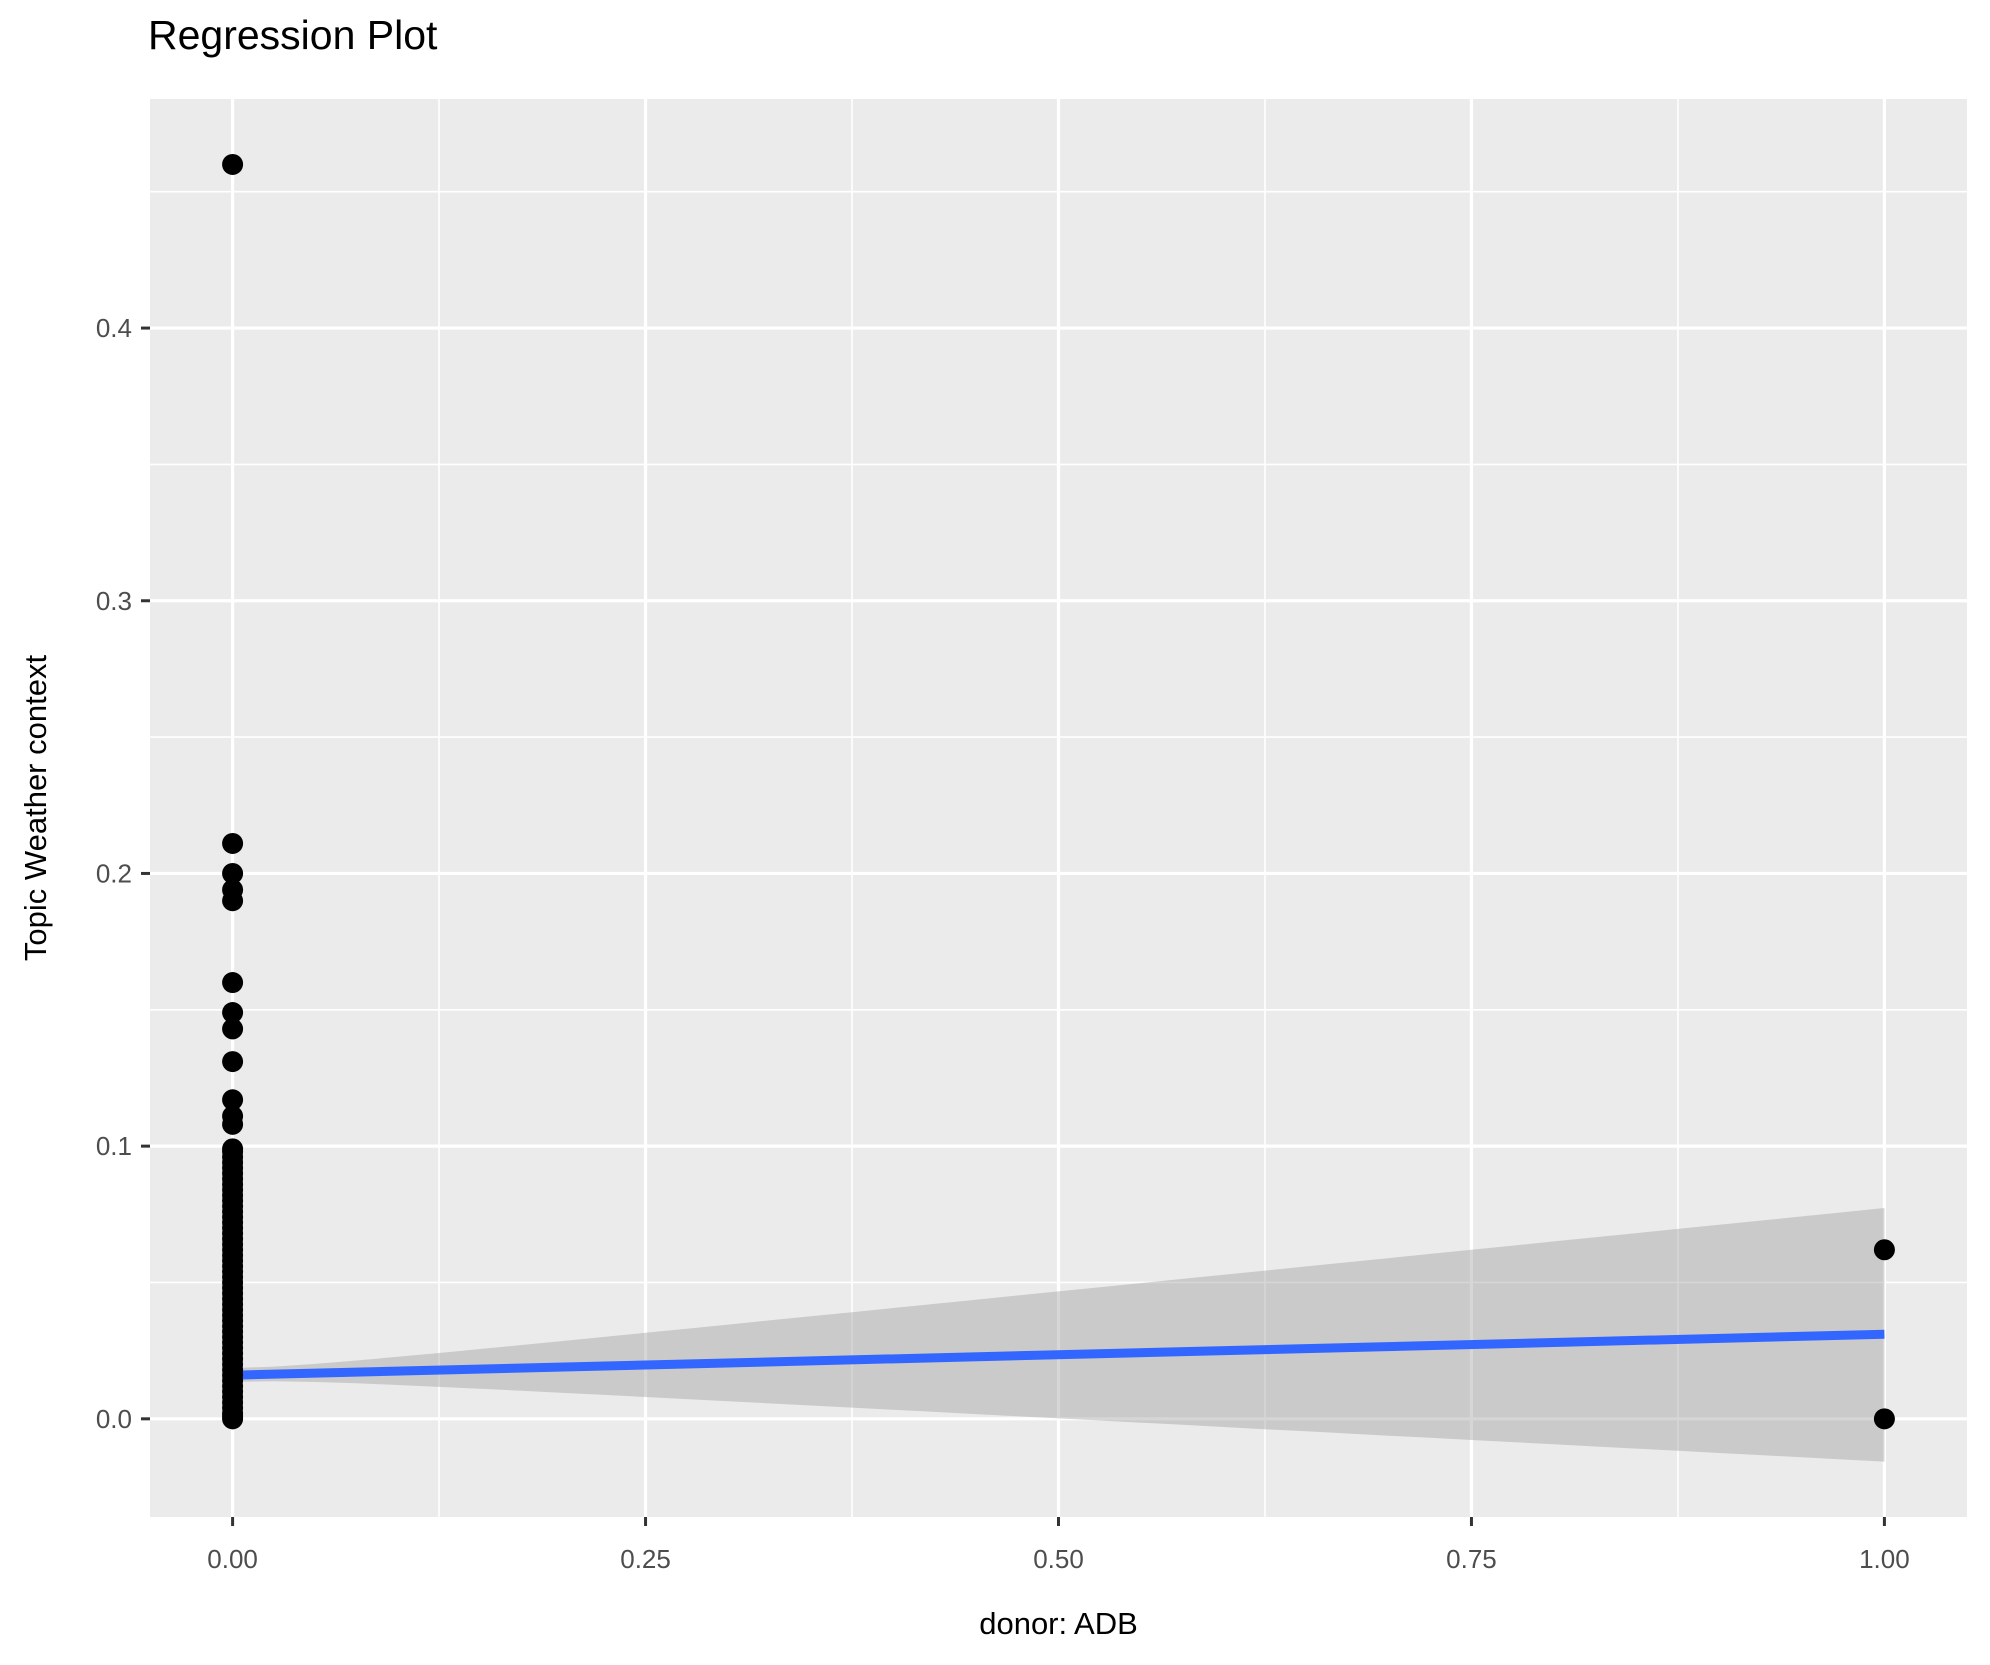 This screenshot has width=1990, height=1665. Describe the element at coordinates (114, 328) in the screenshot. I see `y-tick-label: 0.4` at that location.